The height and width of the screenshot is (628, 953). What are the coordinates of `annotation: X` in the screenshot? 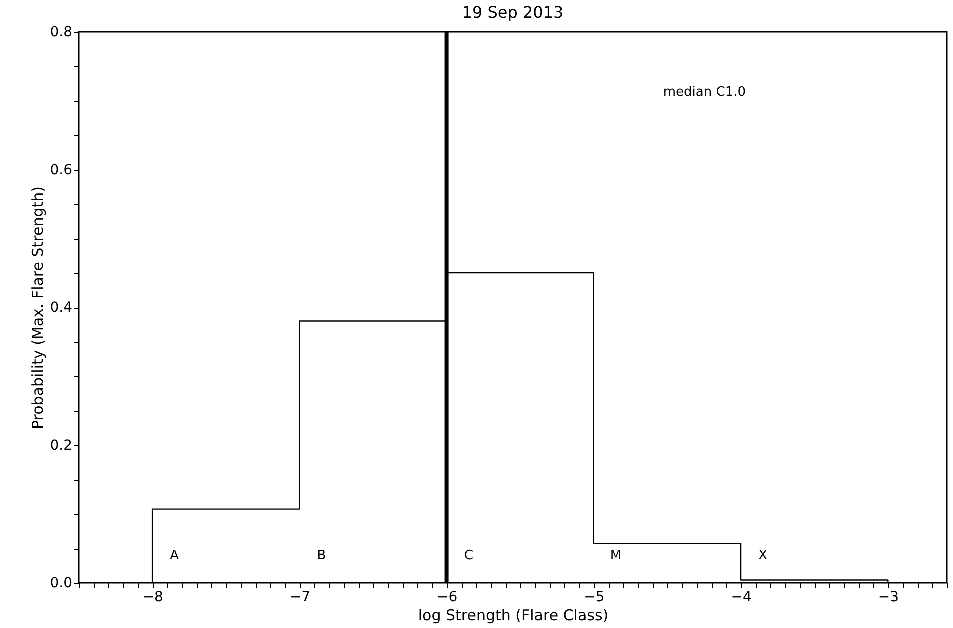 It's located at (763, 556).